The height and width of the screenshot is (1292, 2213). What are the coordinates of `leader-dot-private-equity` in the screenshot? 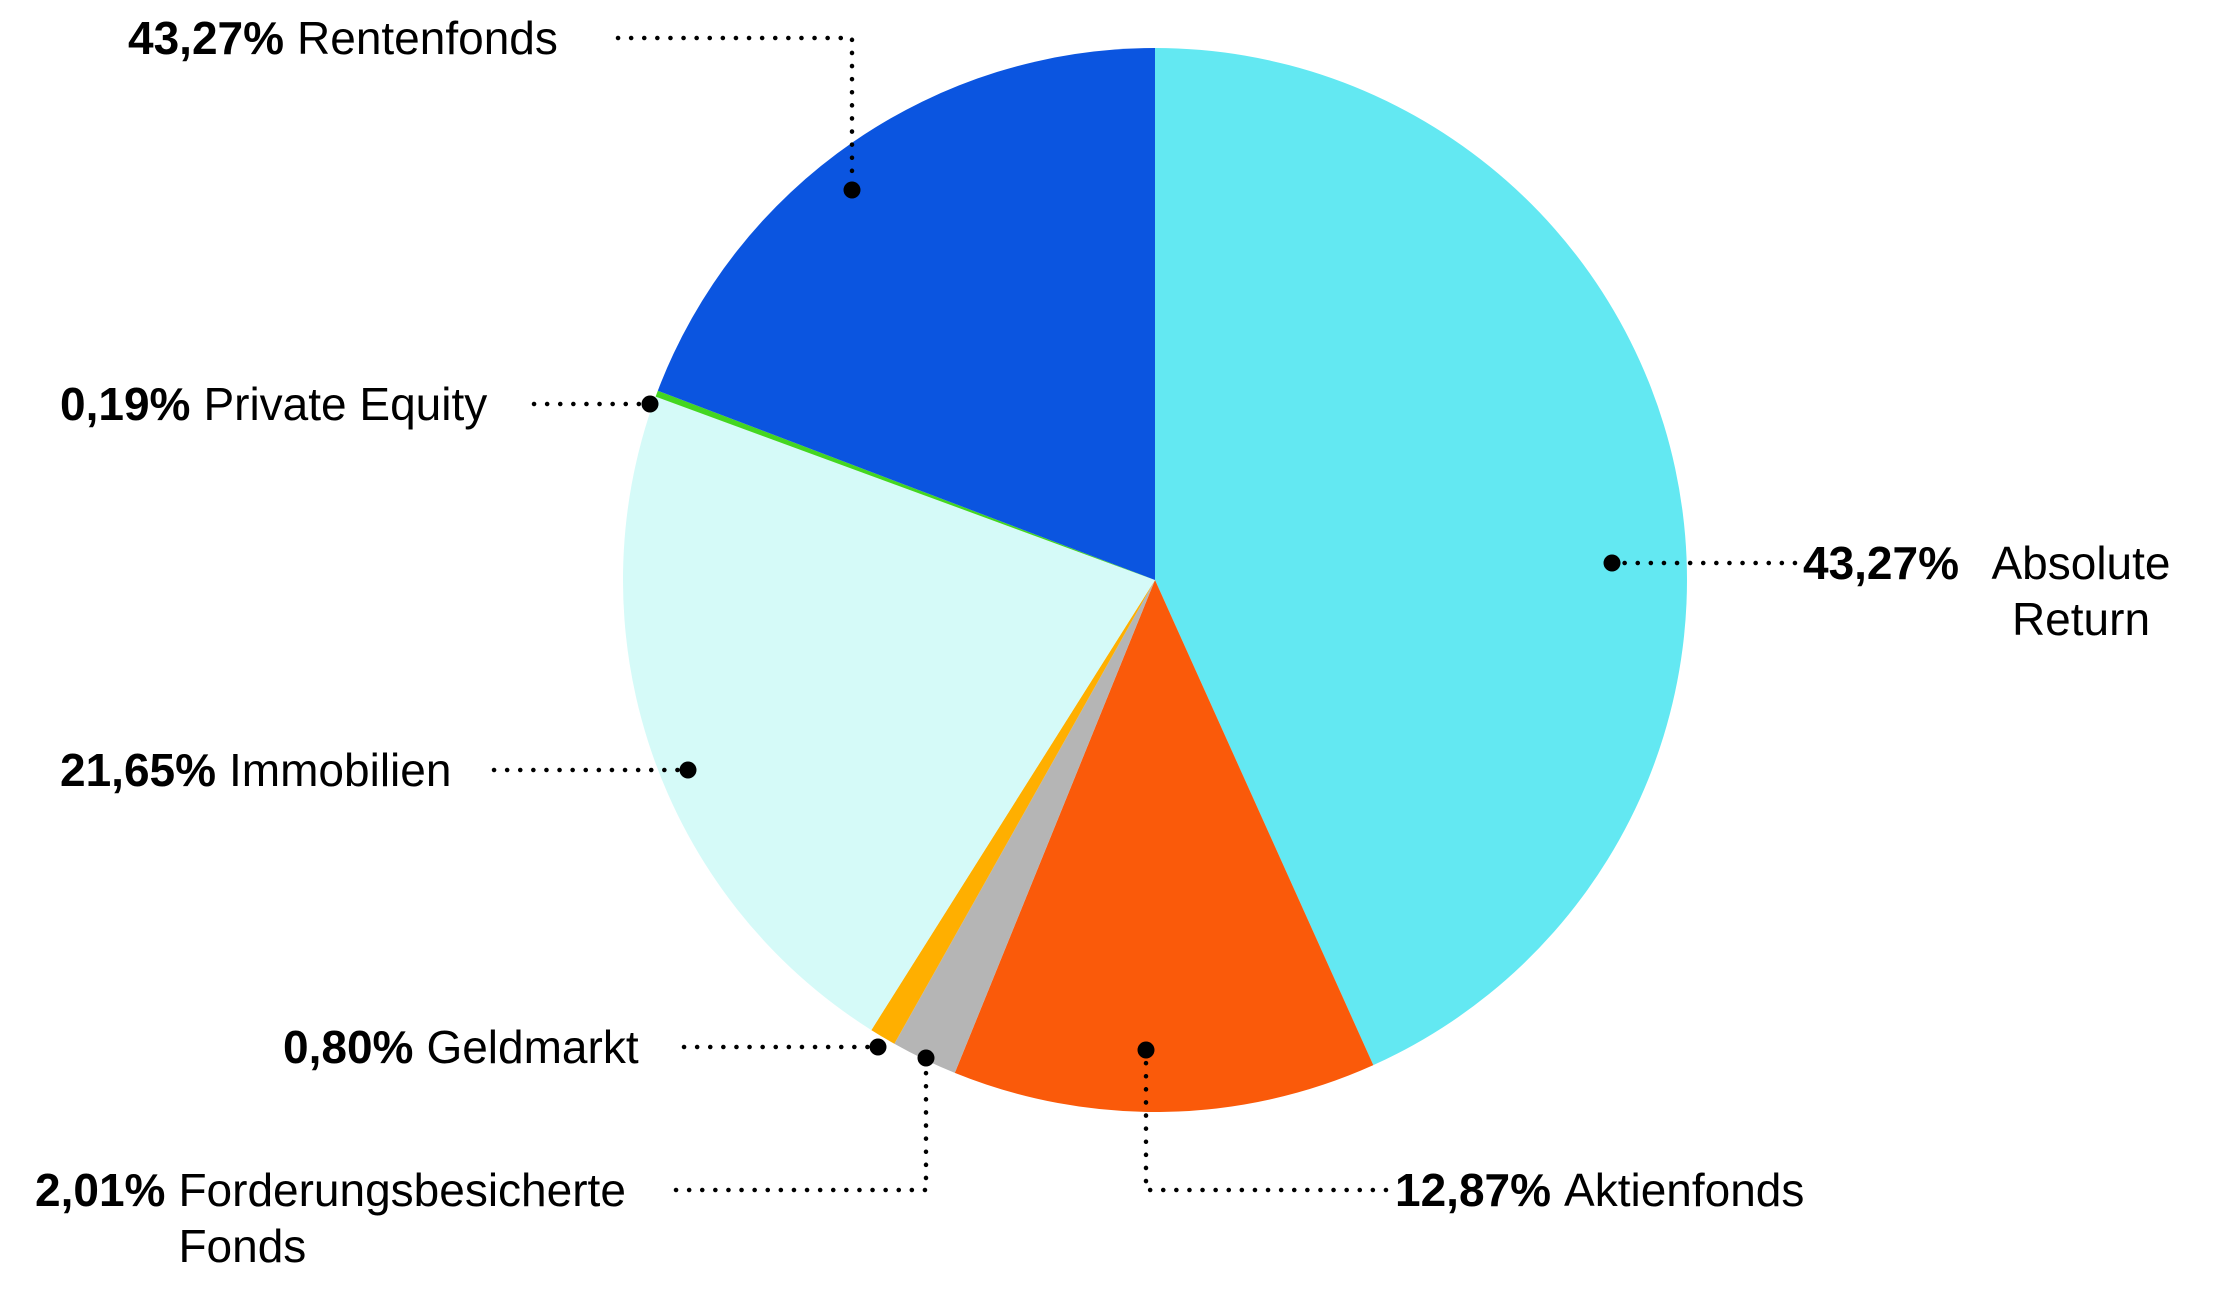 It's located at (650, 404).